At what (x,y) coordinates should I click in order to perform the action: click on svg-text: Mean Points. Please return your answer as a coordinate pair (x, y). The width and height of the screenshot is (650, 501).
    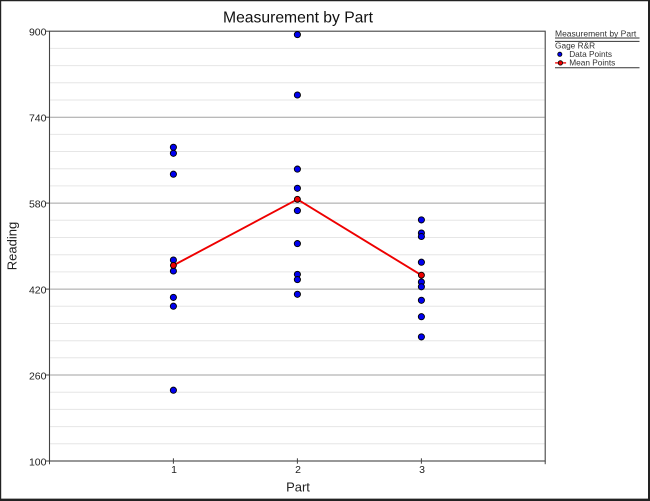
    Looking at the image, I should click on (592, 62).